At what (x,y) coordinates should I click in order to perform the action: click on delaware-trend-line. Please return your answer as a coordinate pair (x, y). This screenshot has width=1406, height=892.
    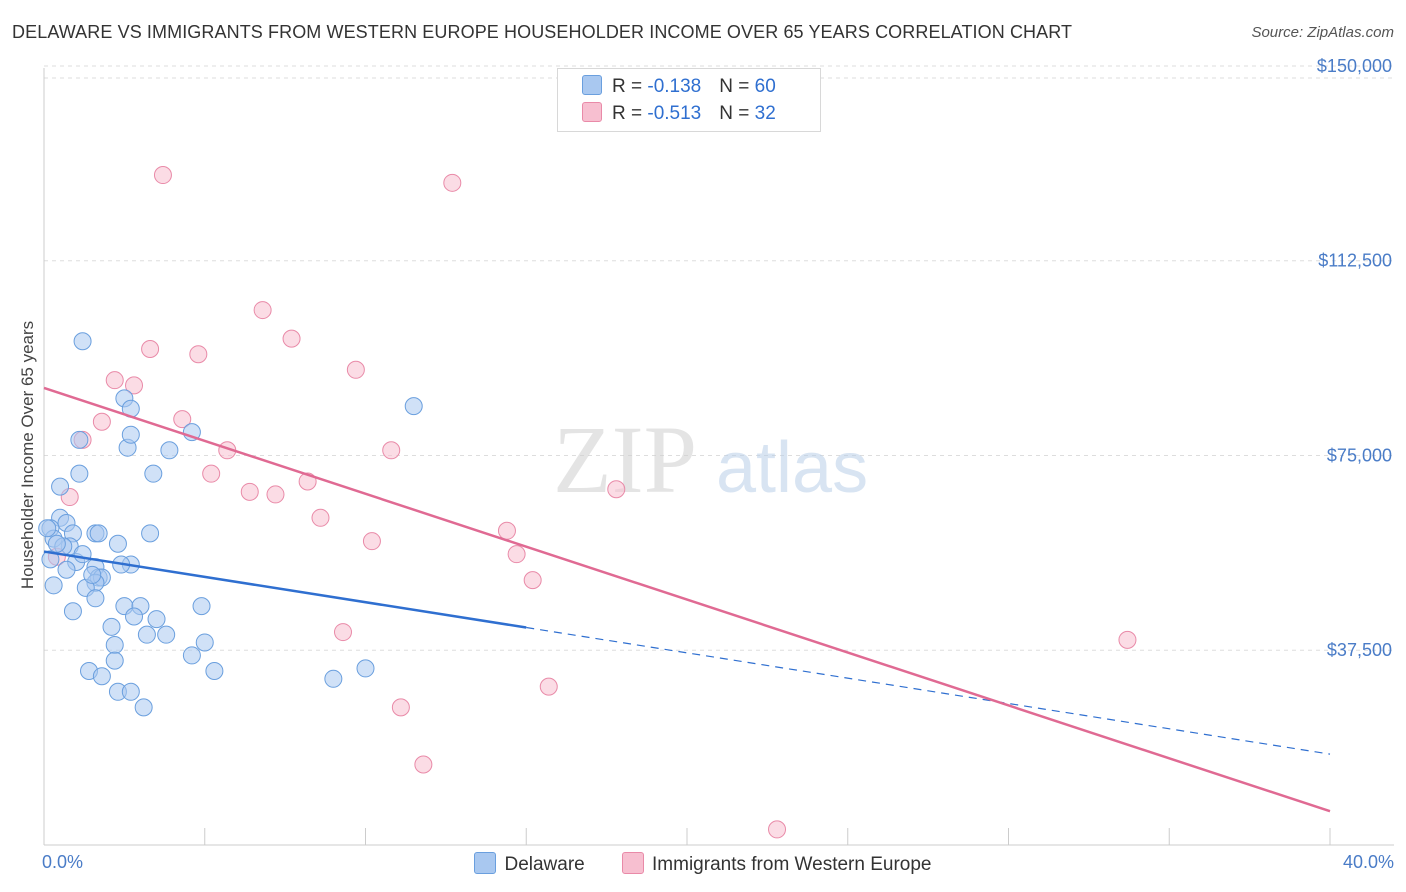
    Looking at the image, I should click on (285, 589).